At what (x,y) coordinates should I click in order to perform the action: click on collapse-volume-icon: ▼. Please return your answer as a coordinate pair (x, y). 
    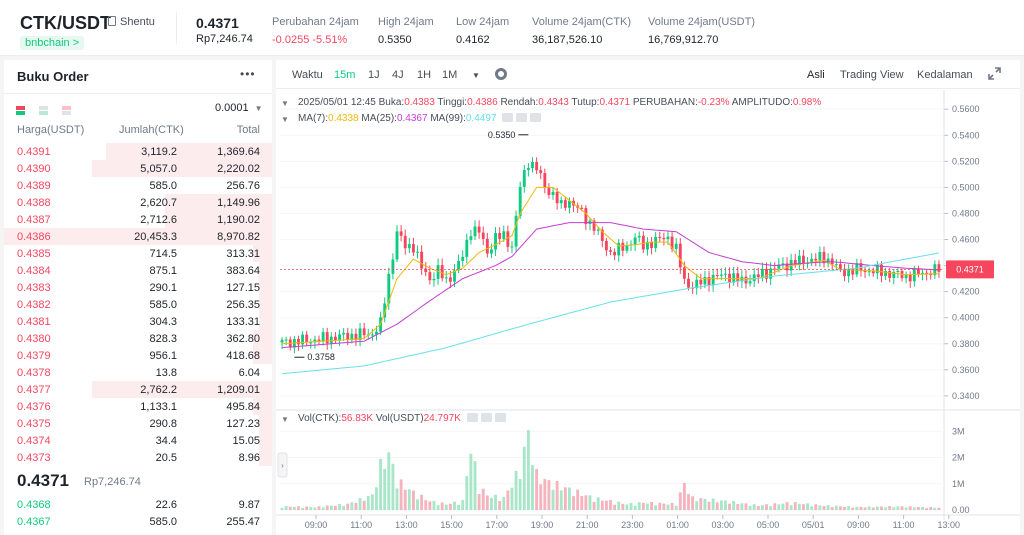
    Looking at the image, I should click on (285, 419).